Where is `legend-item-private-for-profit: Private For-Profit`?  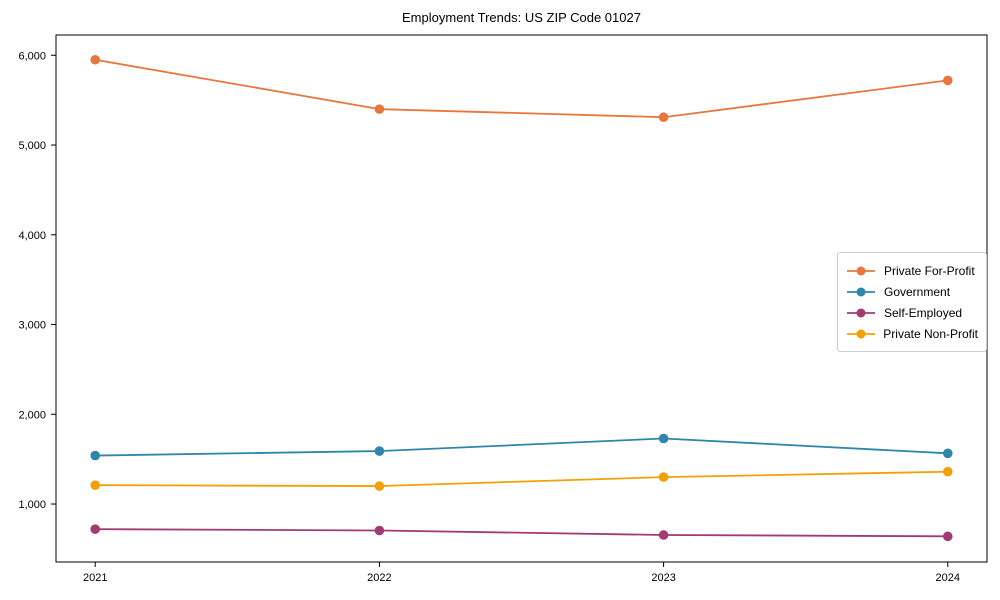 legend-item-private-for-profit: Private For-Profit is located at coordinates (912, 270).